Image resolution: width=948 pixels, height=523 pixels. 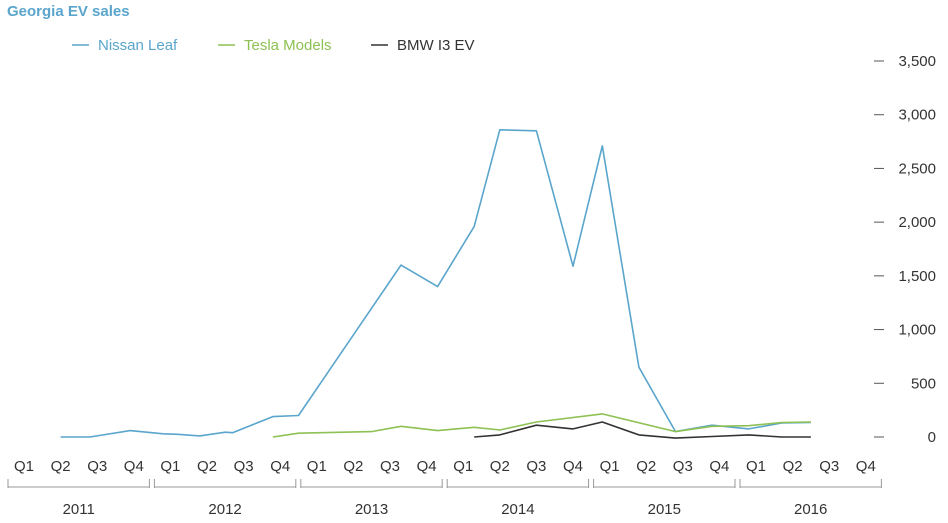 I want to click on y-tick-label: 2,000, so click(x=917, y=222).